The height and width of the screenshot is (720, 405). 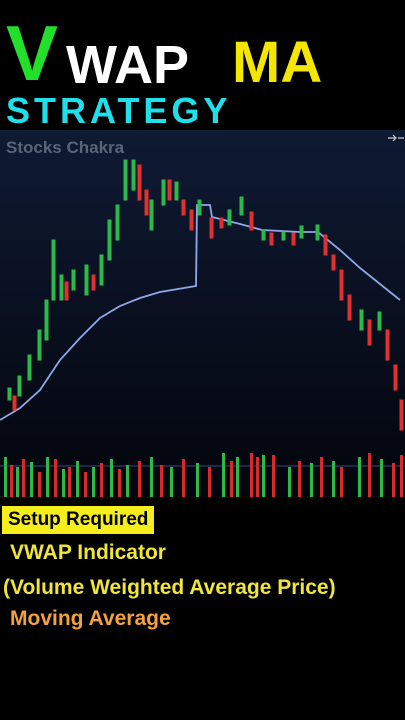 I want to click on title-wap: WAP, so click(x=128, y=65).